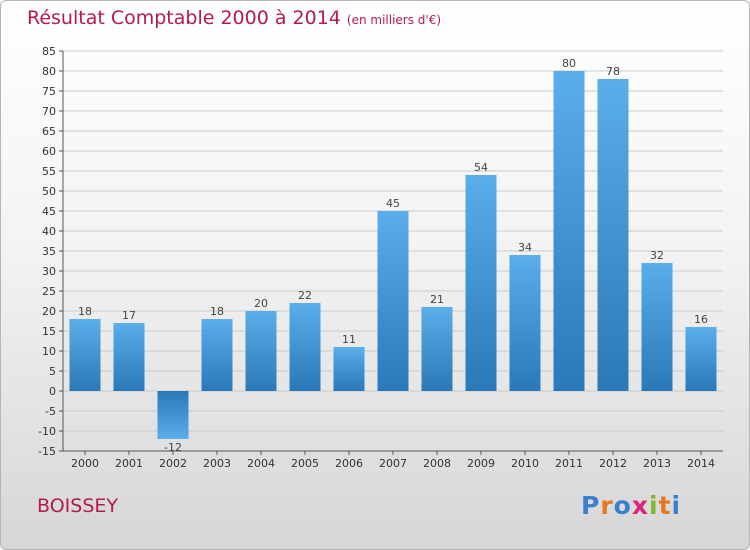 The width and height of the screenshot is (750, 550). Describe the element at coordinates (305, 463) in the screenshot. I see `x-tick-label: 2005` at that location.